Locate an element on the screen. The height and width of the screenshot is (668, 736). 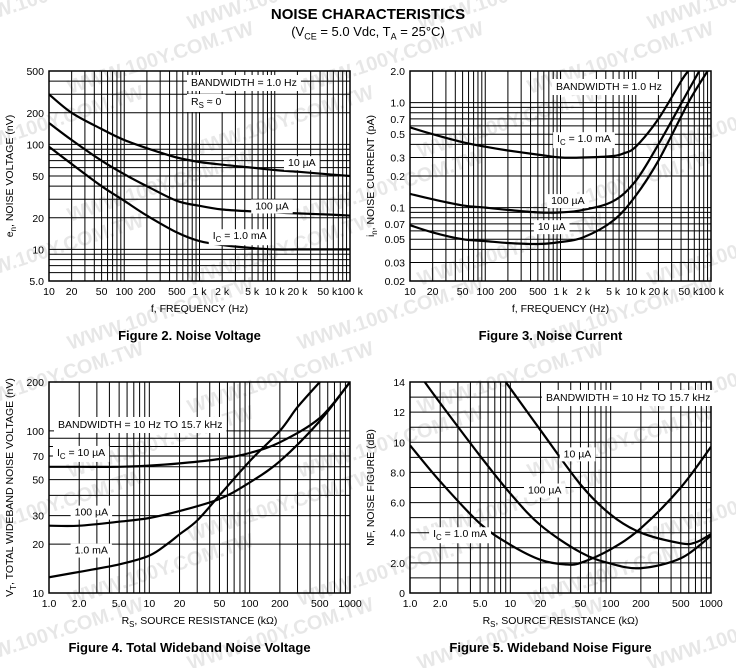
y-axis-label: en, NOISE VOLTAGE (nV) is located at coordinates (11, 176).